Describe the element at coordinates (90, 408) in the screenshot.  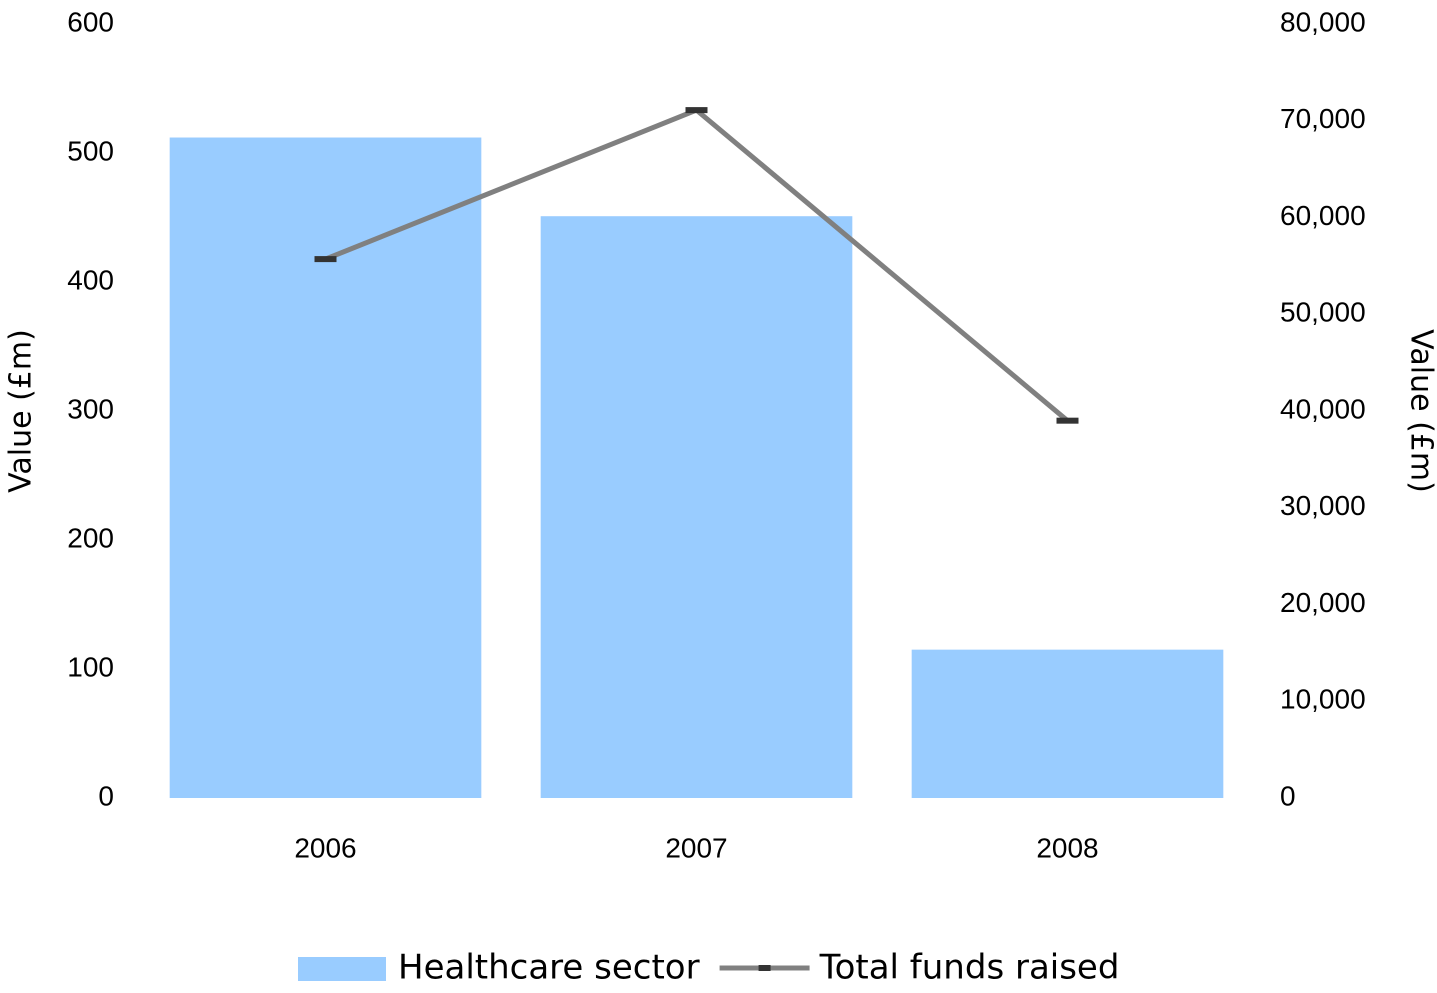
I see `y-tick-label: 300` at that location.